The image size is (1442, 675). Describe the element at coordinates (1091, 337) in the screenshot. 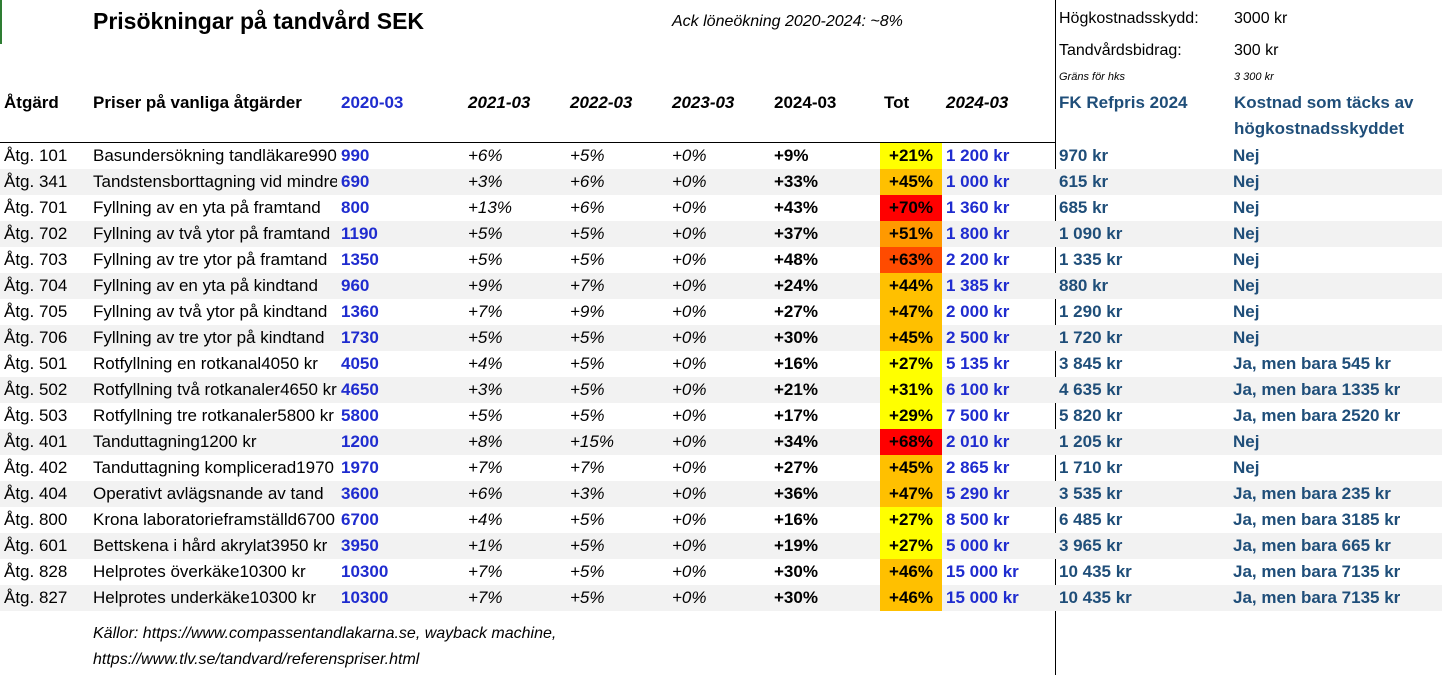

I see `row-fk-refpris: 1 720 kr` at that location.